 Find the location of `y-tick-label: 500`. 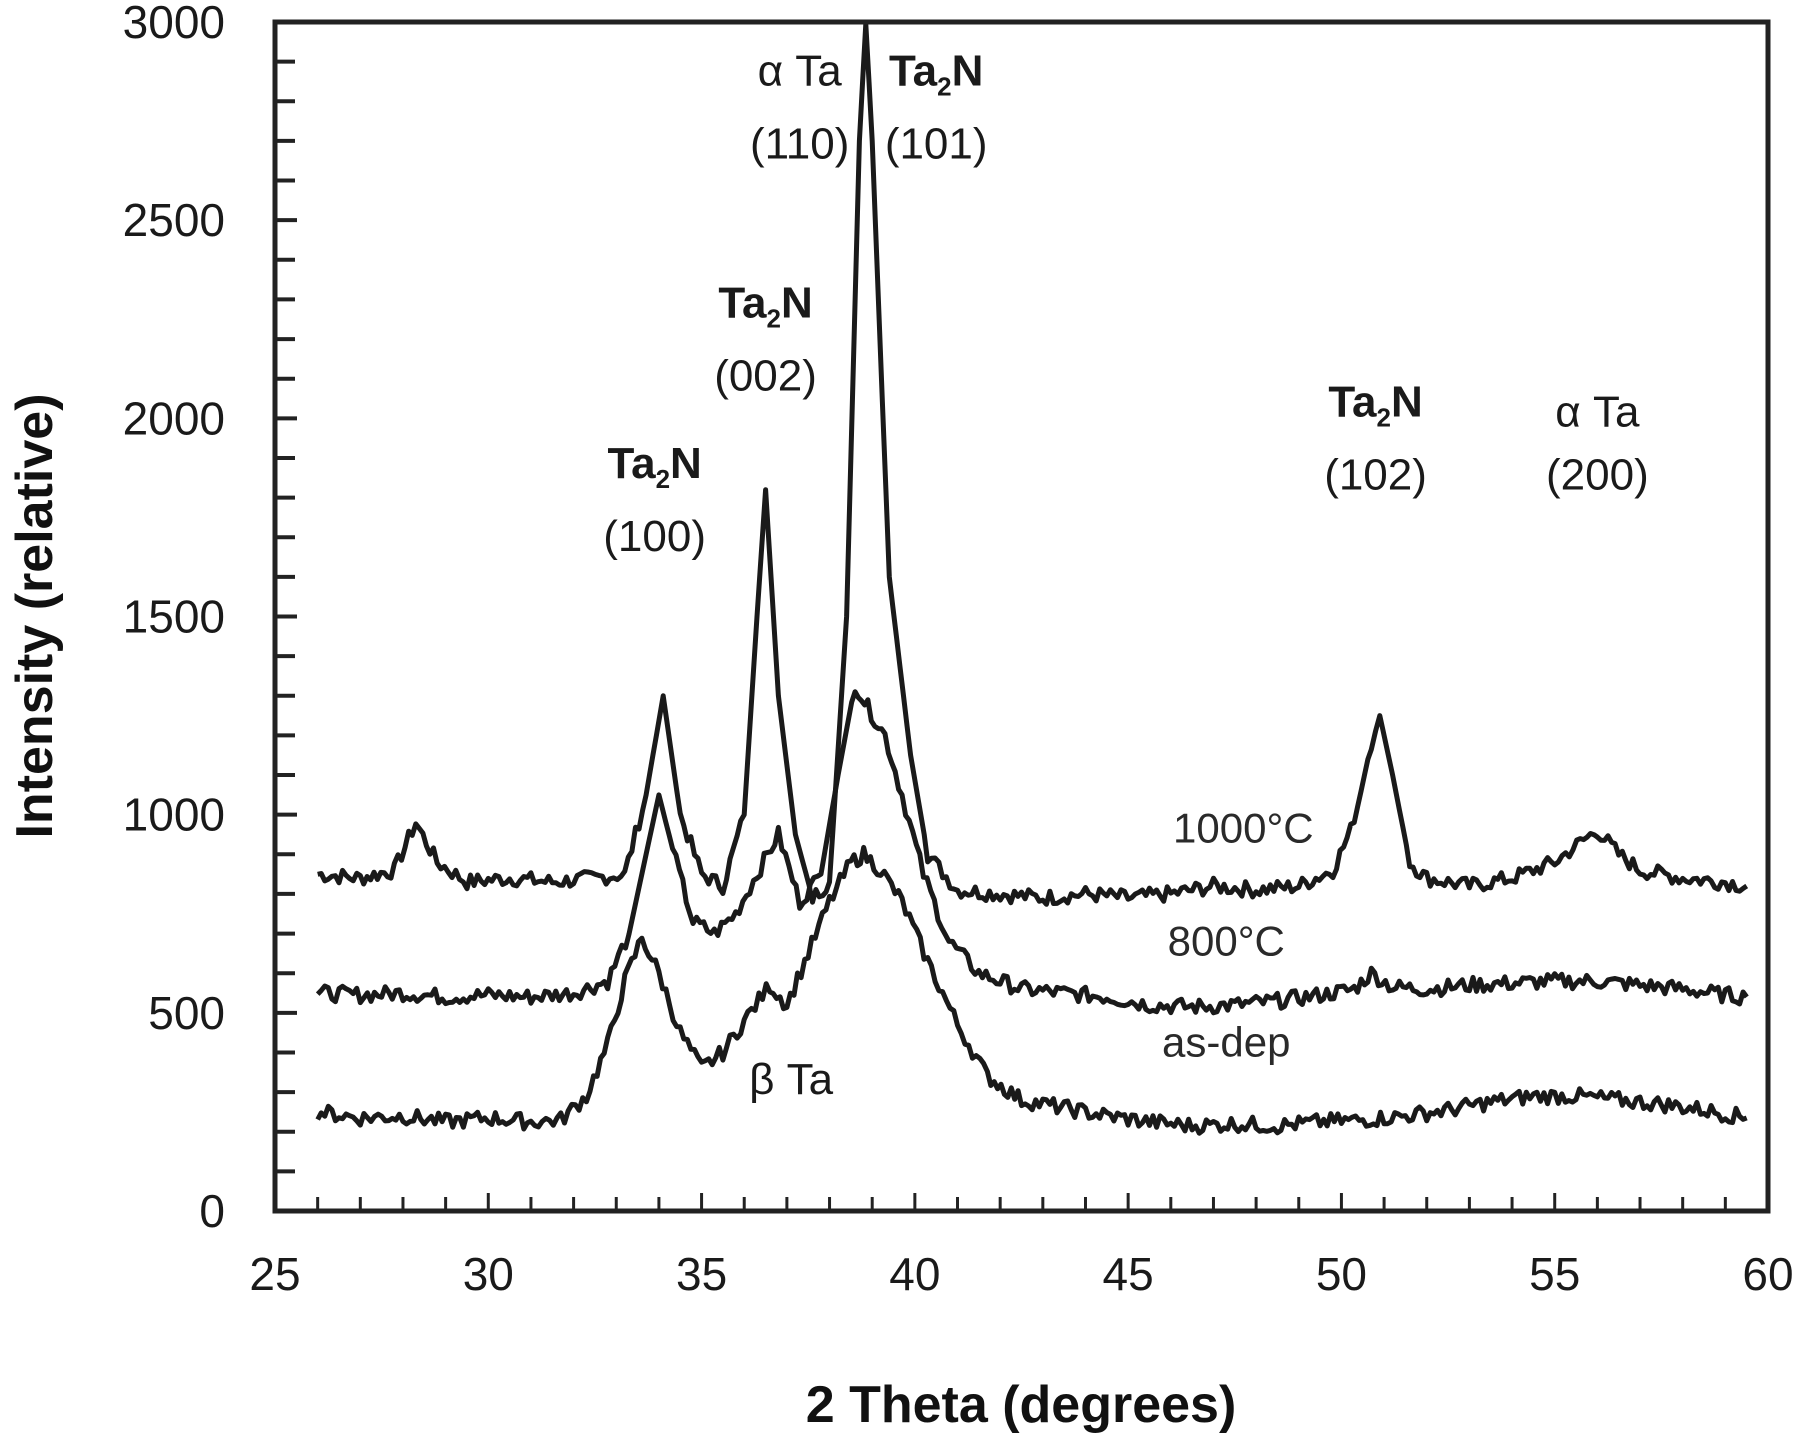

y-tick-label: 500 is located at coordinates (186, 1013).